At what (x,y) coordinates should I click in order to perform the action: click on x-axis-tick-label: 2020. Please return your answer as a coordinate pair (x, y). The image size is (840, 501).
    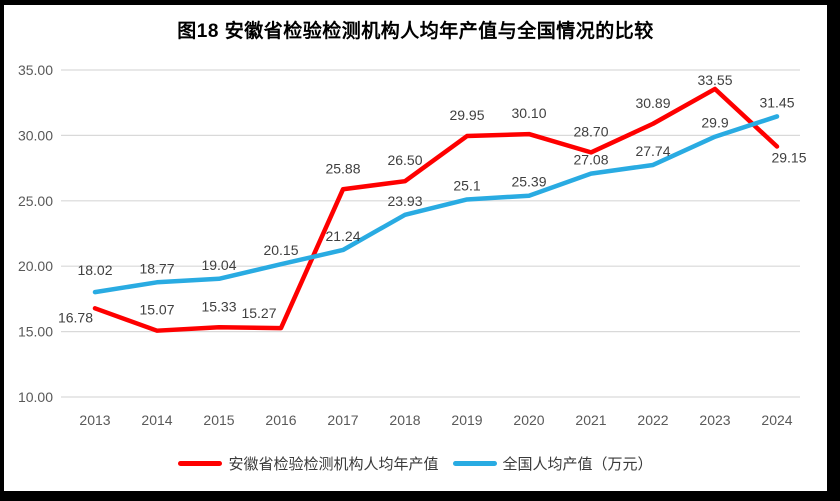
    Looking at the image, I should click on (528, 420).